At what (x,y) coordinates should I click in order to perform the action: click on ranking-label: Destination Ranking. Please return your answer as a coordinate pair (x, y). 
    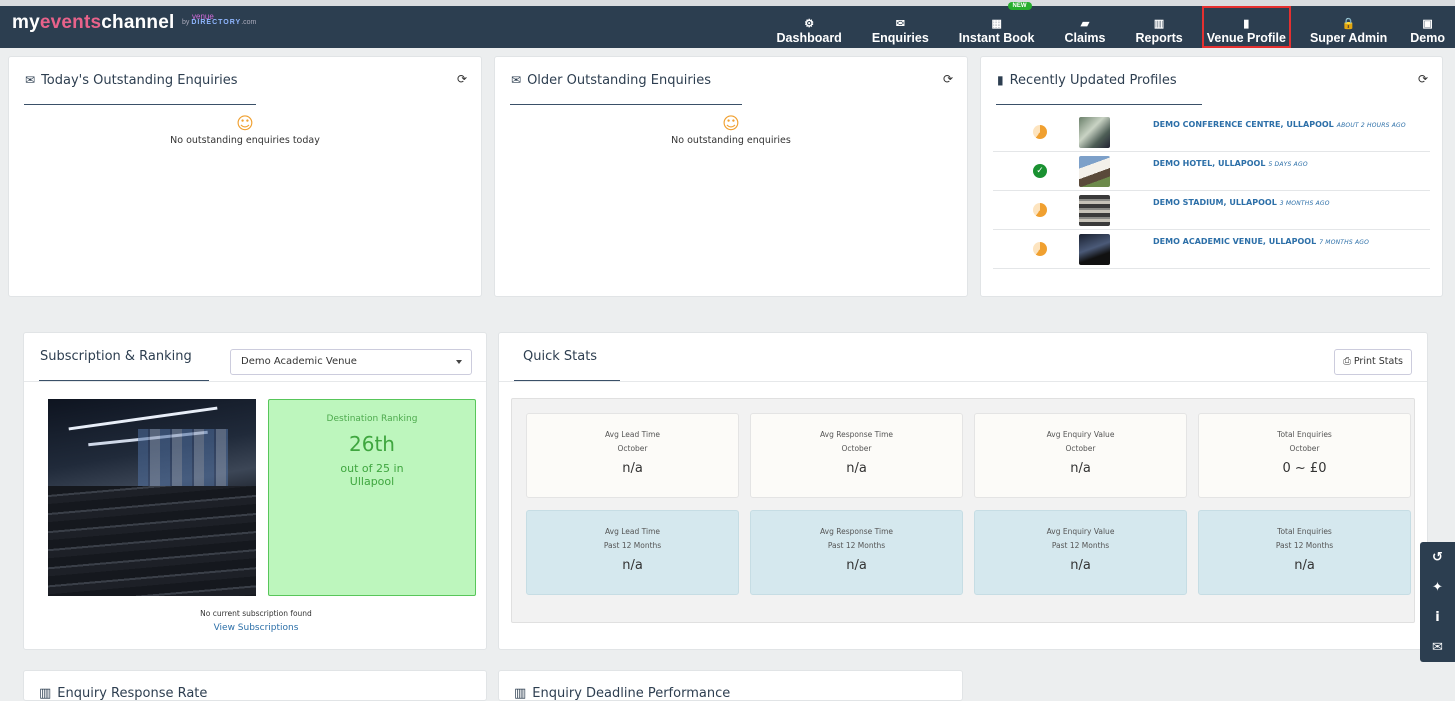
    Looking at the image, I should click on (372, 419).